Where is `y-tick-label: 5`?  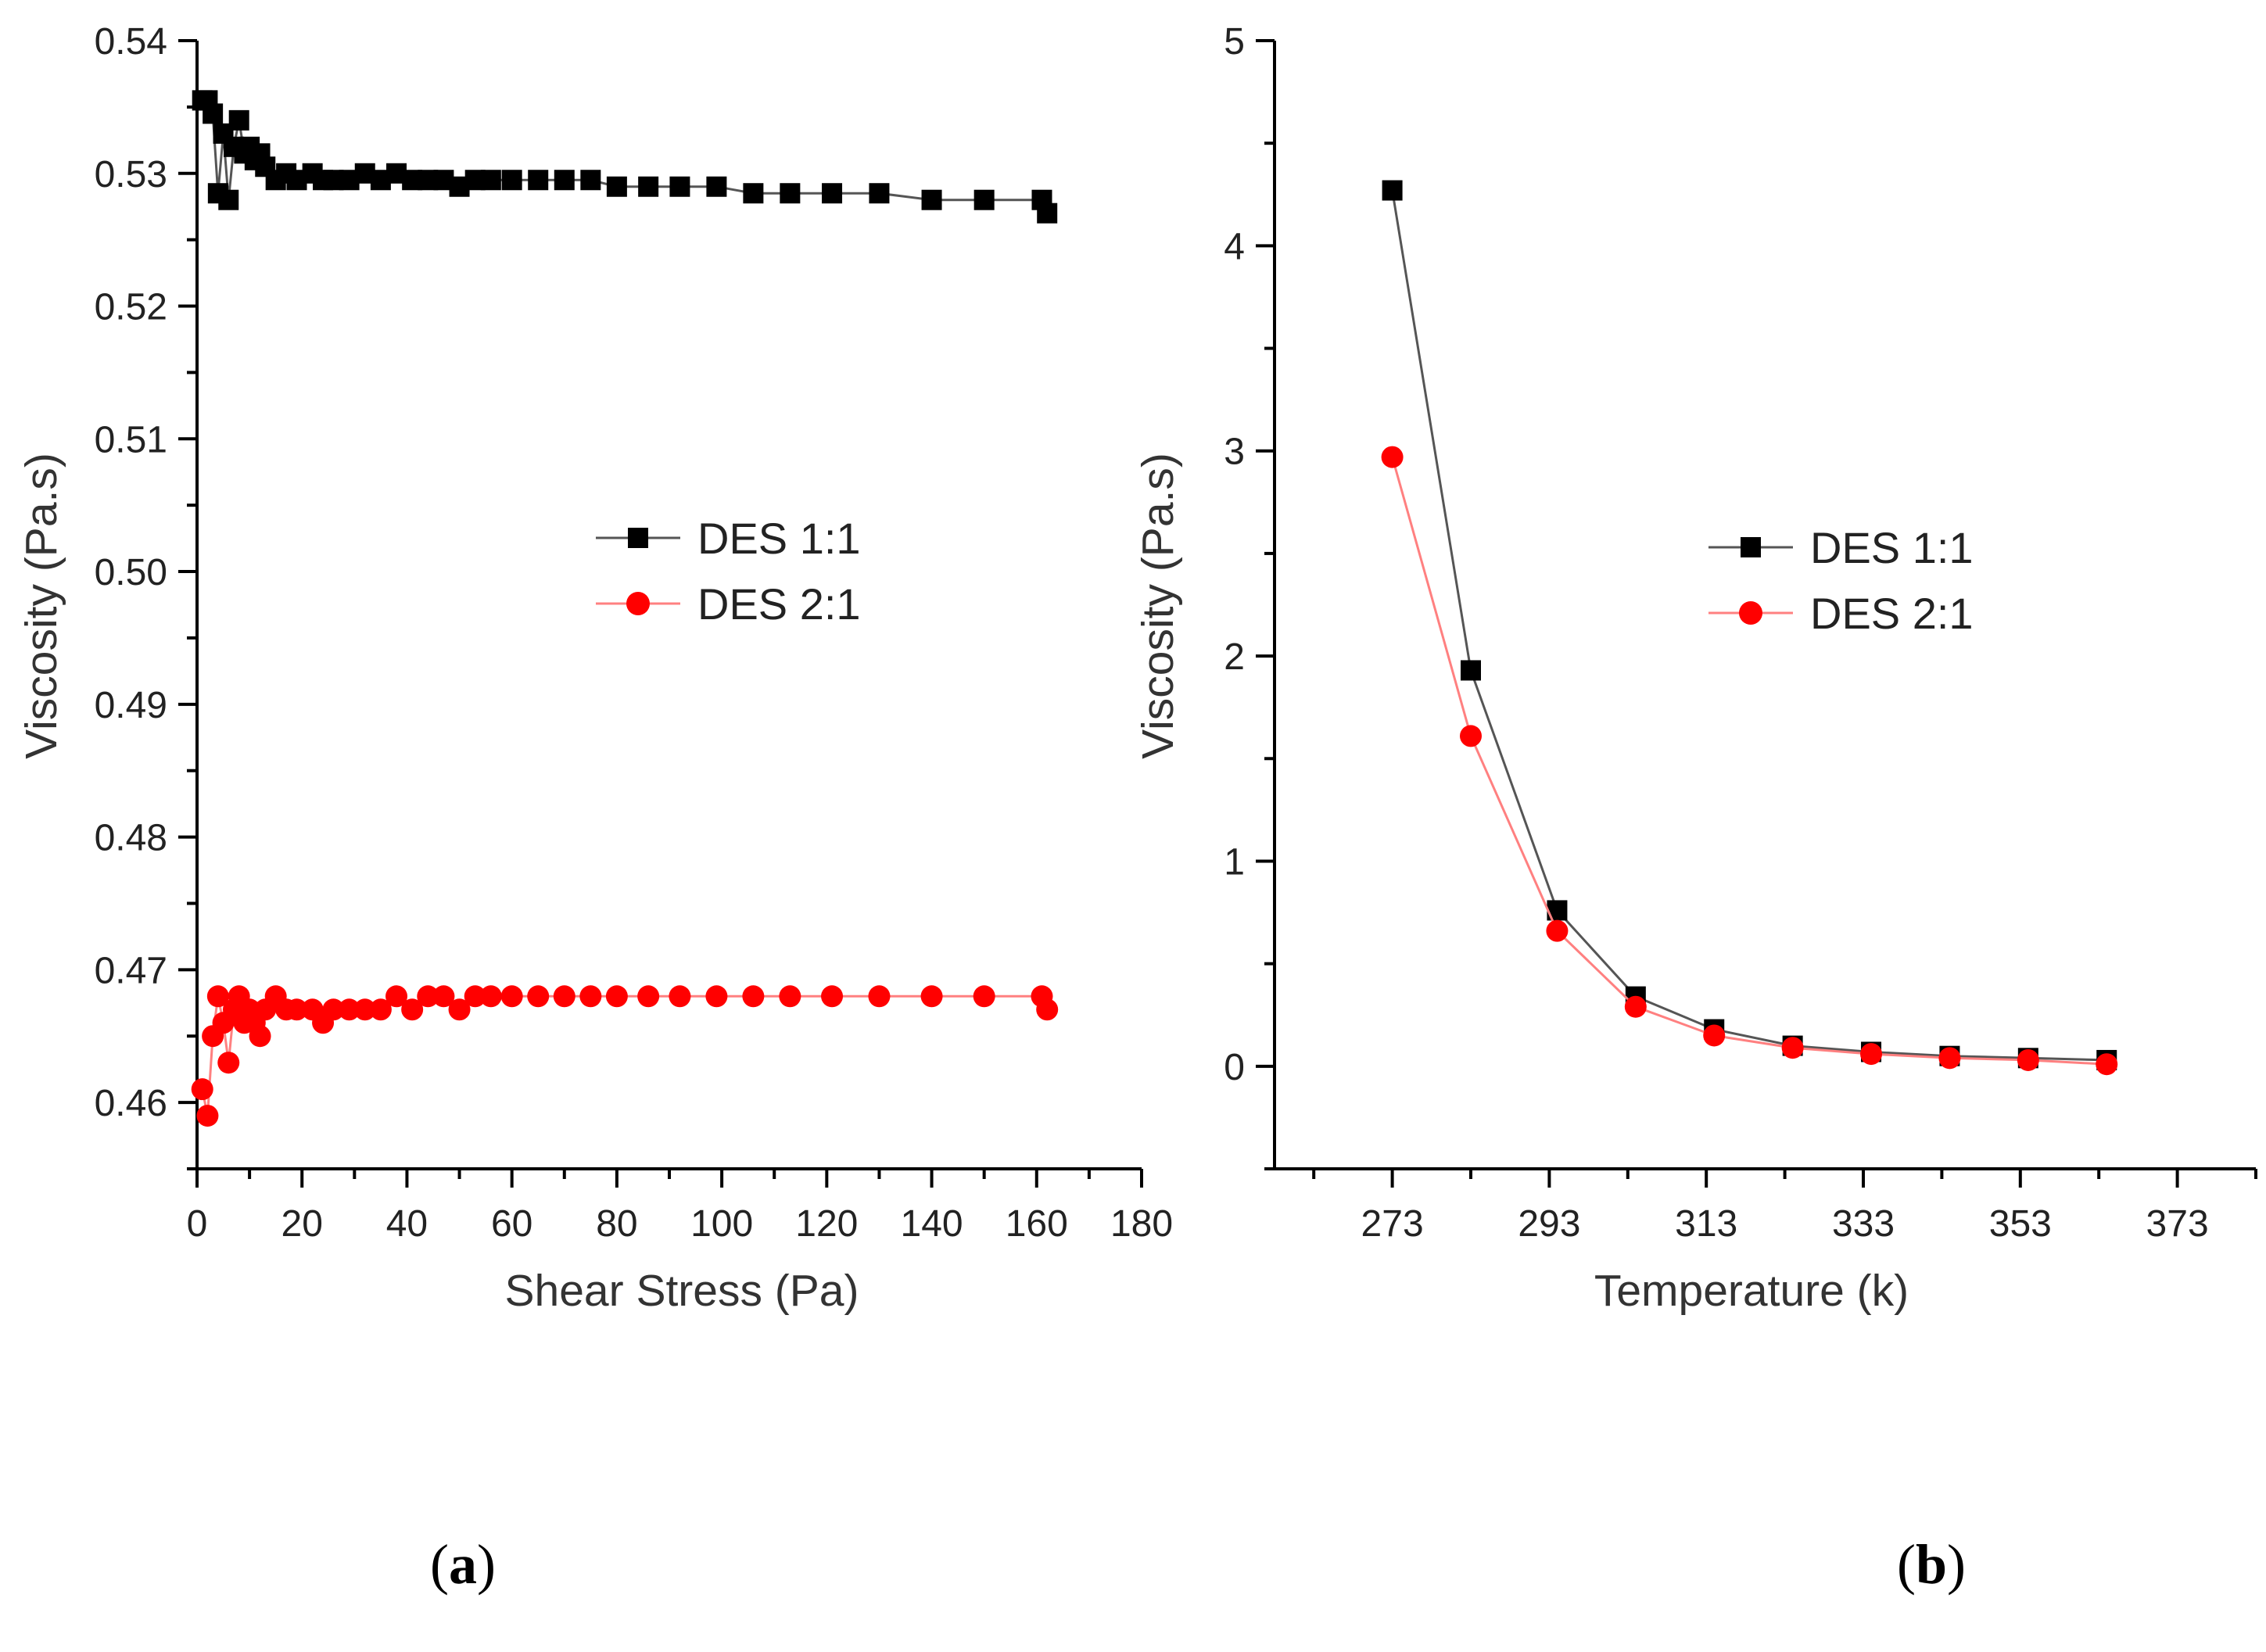 y-tick-label: 5 is located at coordinates (1234, 42).